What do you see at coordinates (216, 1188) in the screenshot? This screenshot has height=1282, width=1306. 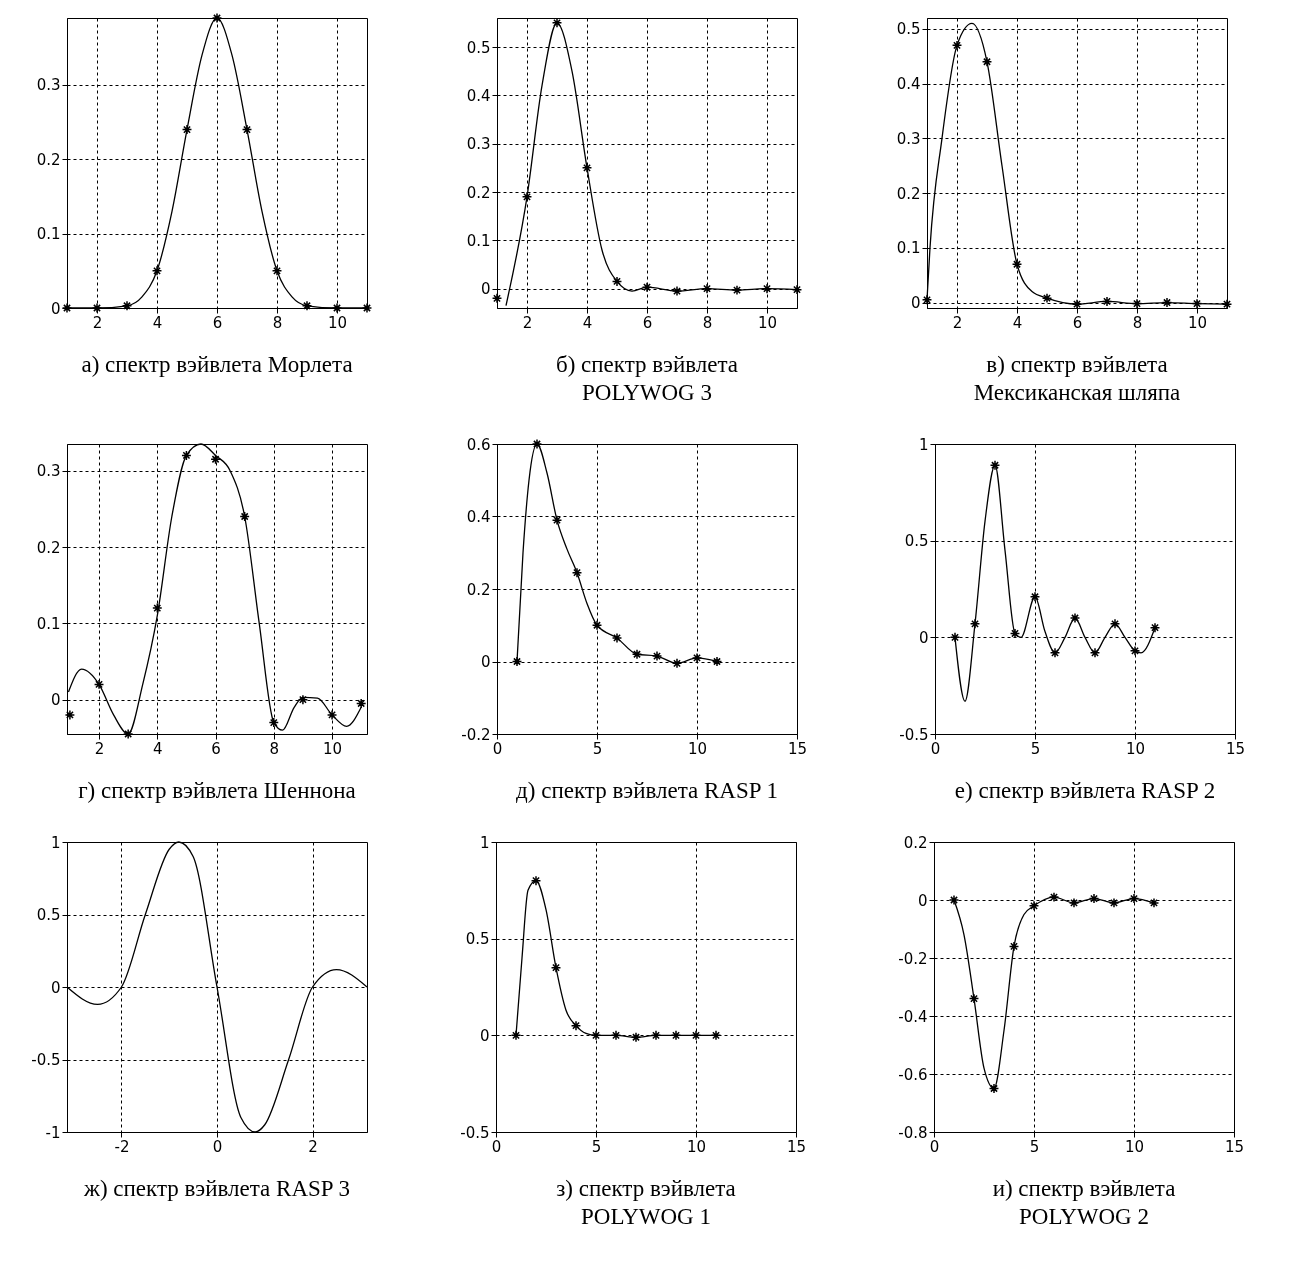 I see `text: ж) спектр вэйвлета RASP 3` at bounding box center [216, 1188].